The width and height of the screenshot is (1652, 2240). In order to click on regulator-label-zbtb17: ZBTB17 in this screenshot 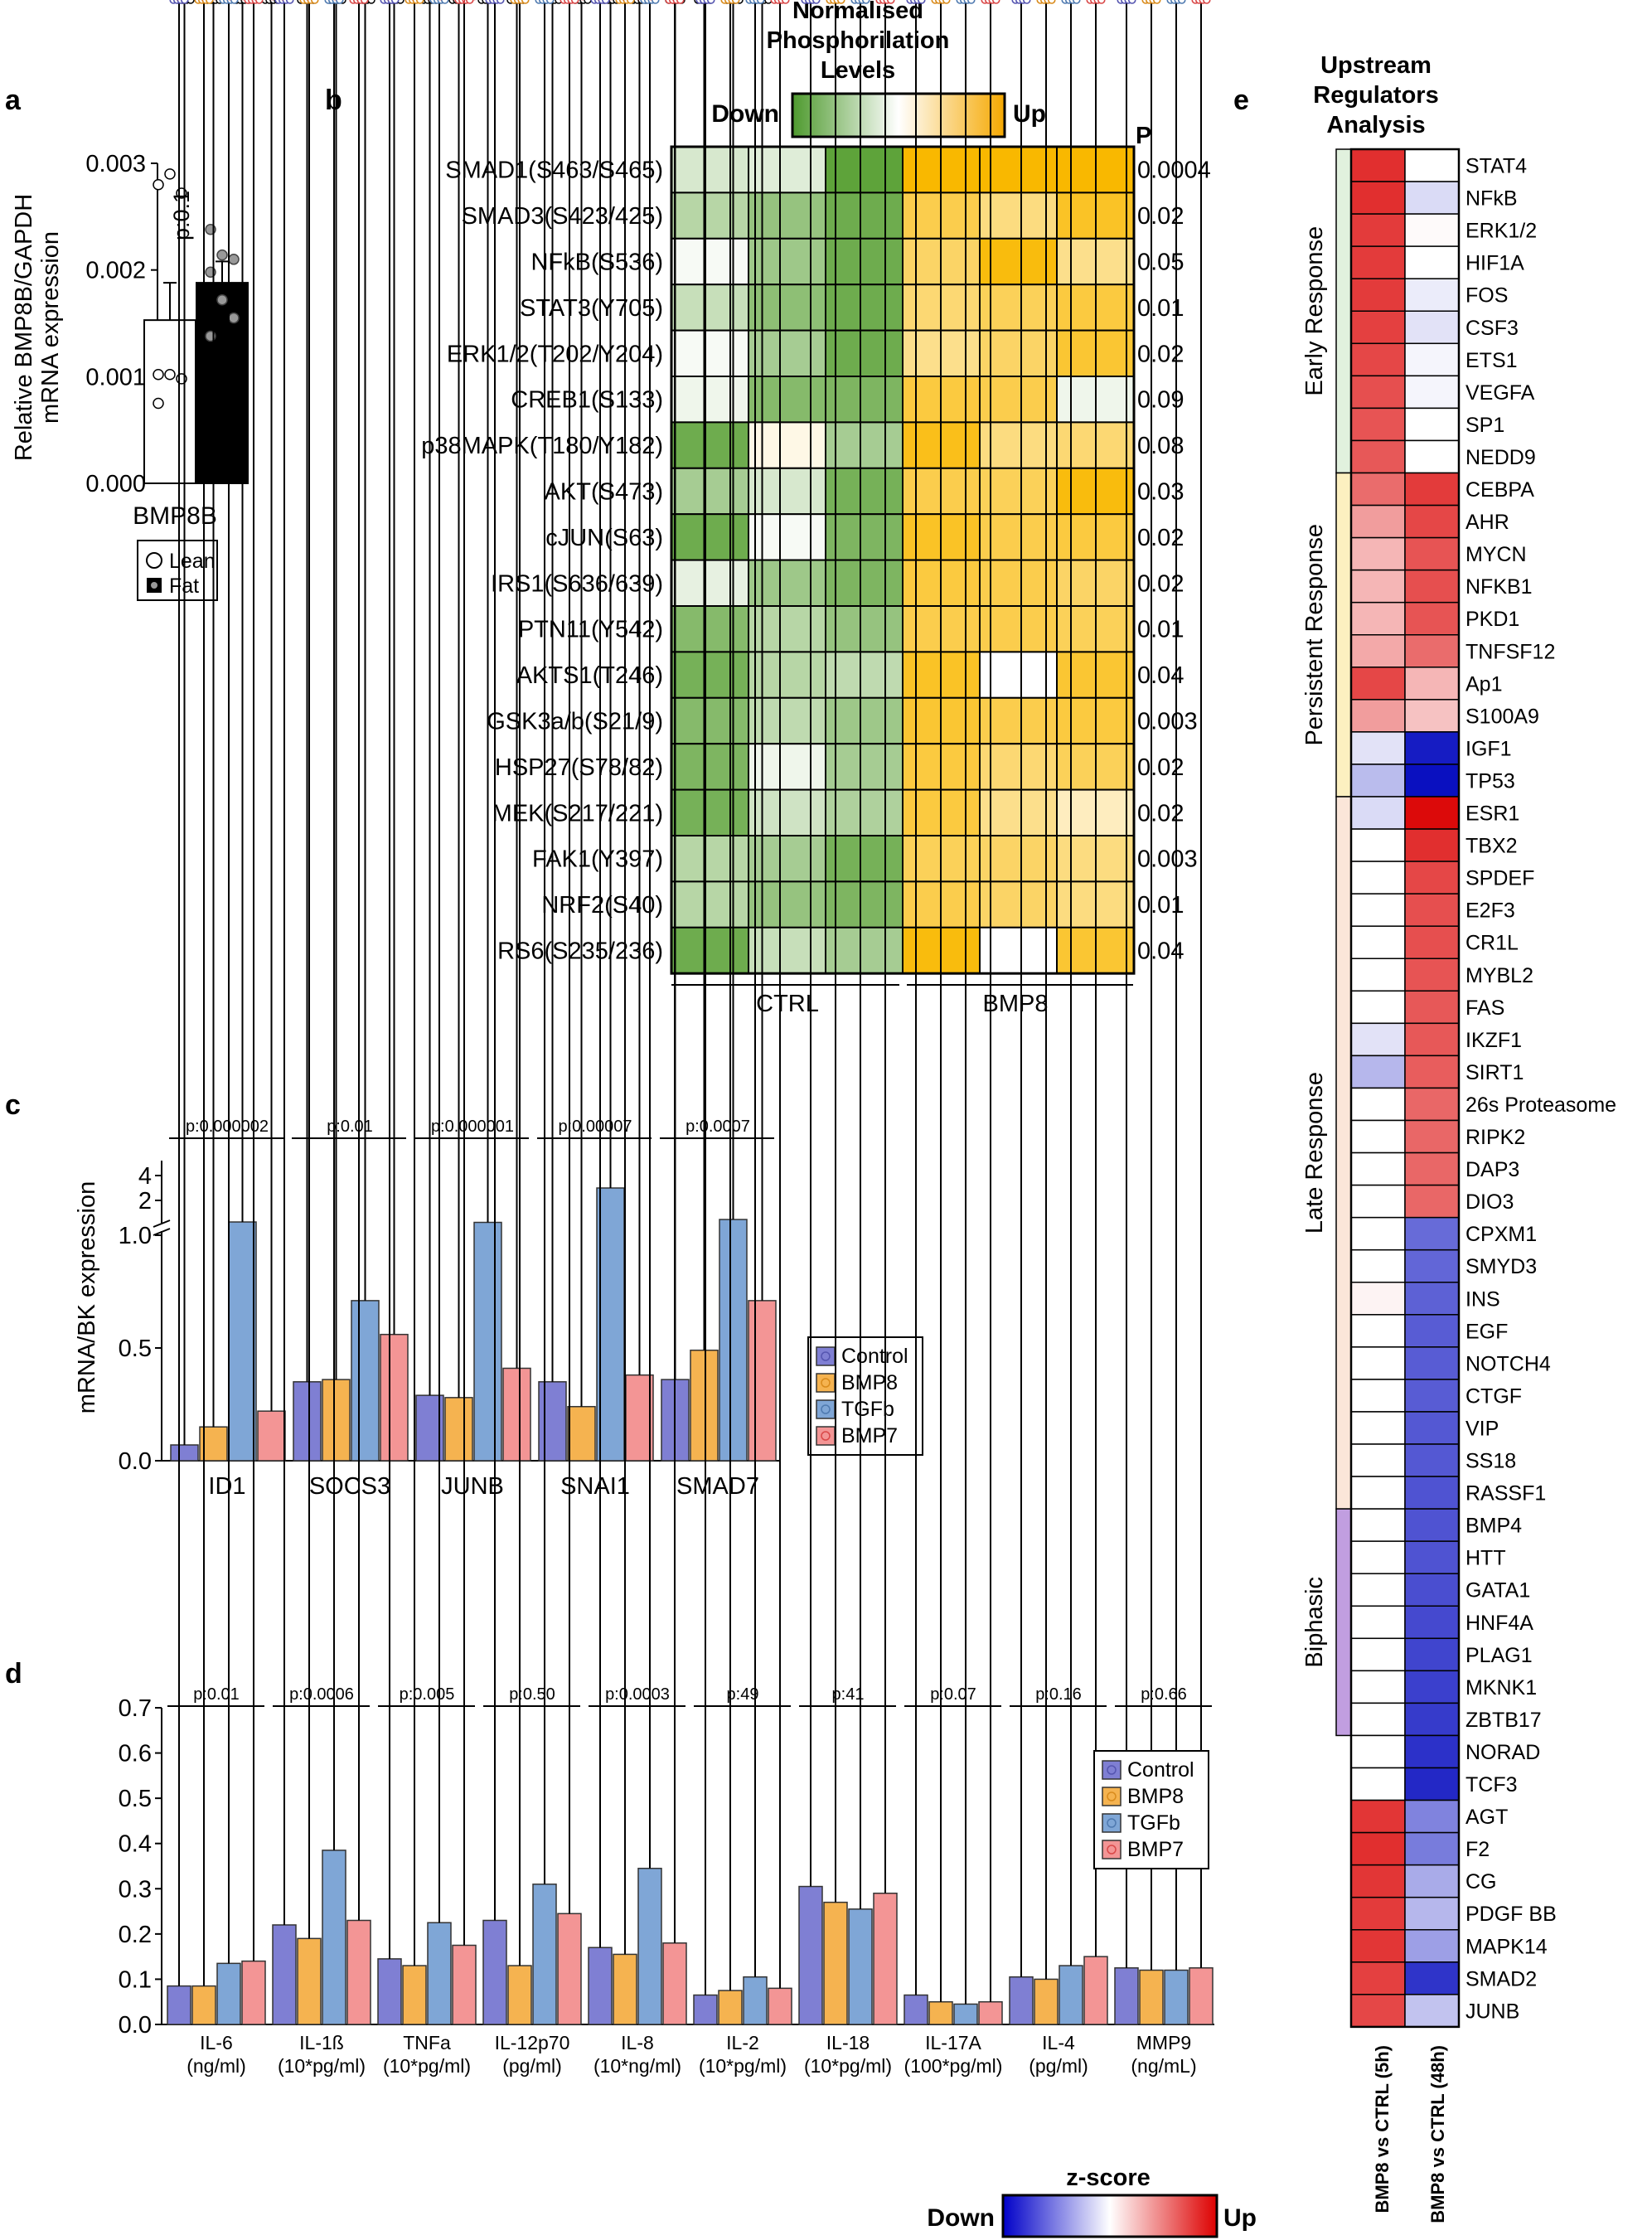, I will do `click(1503, 1720)`.